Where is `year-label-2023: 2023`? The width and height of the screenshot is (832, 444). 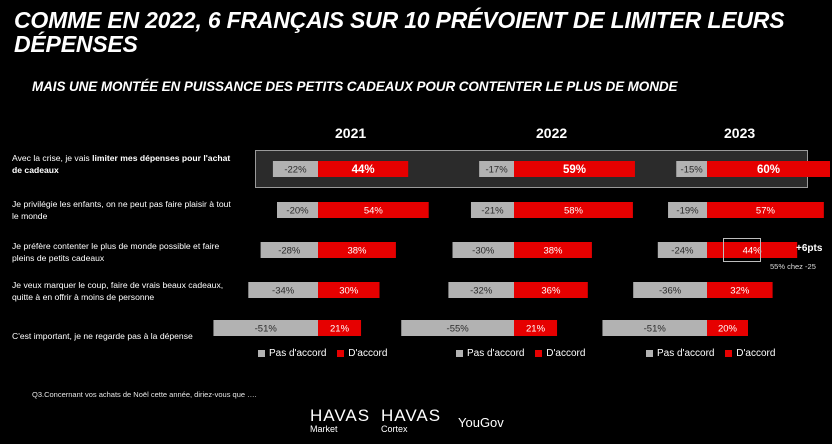
year-label-2023: 2023 is located at coordinates (740, 133).